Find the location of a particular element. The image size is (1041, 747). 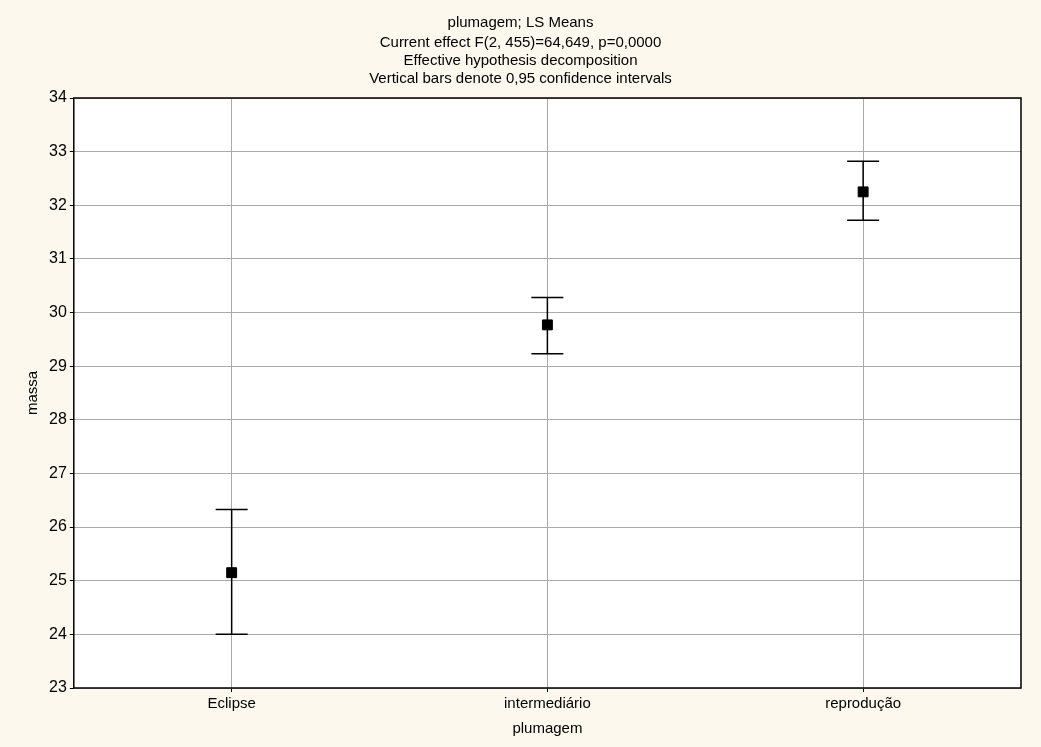

chart-subtitle: Current effect F(2, 455)=64,649, p=0,0000 Effective hypothesis decomposition Vertical bars denote 0,95 confidence intervals is located at coordinates (520, 60).